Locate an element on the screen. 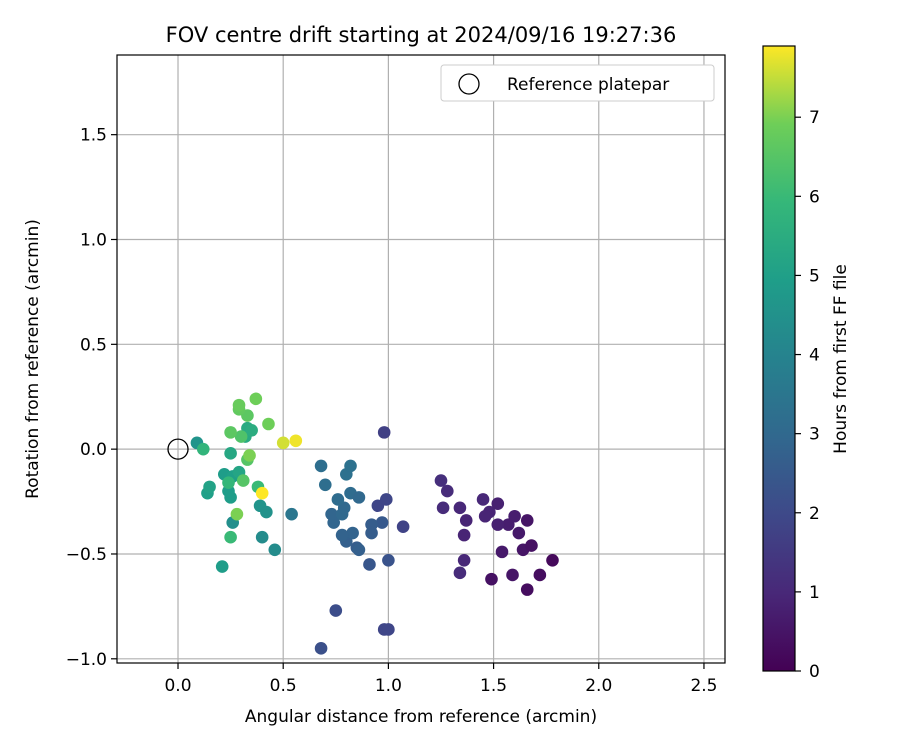 The image size is (900, 750). y-tick-label: 1.5 is located at coordinates (93, 136).